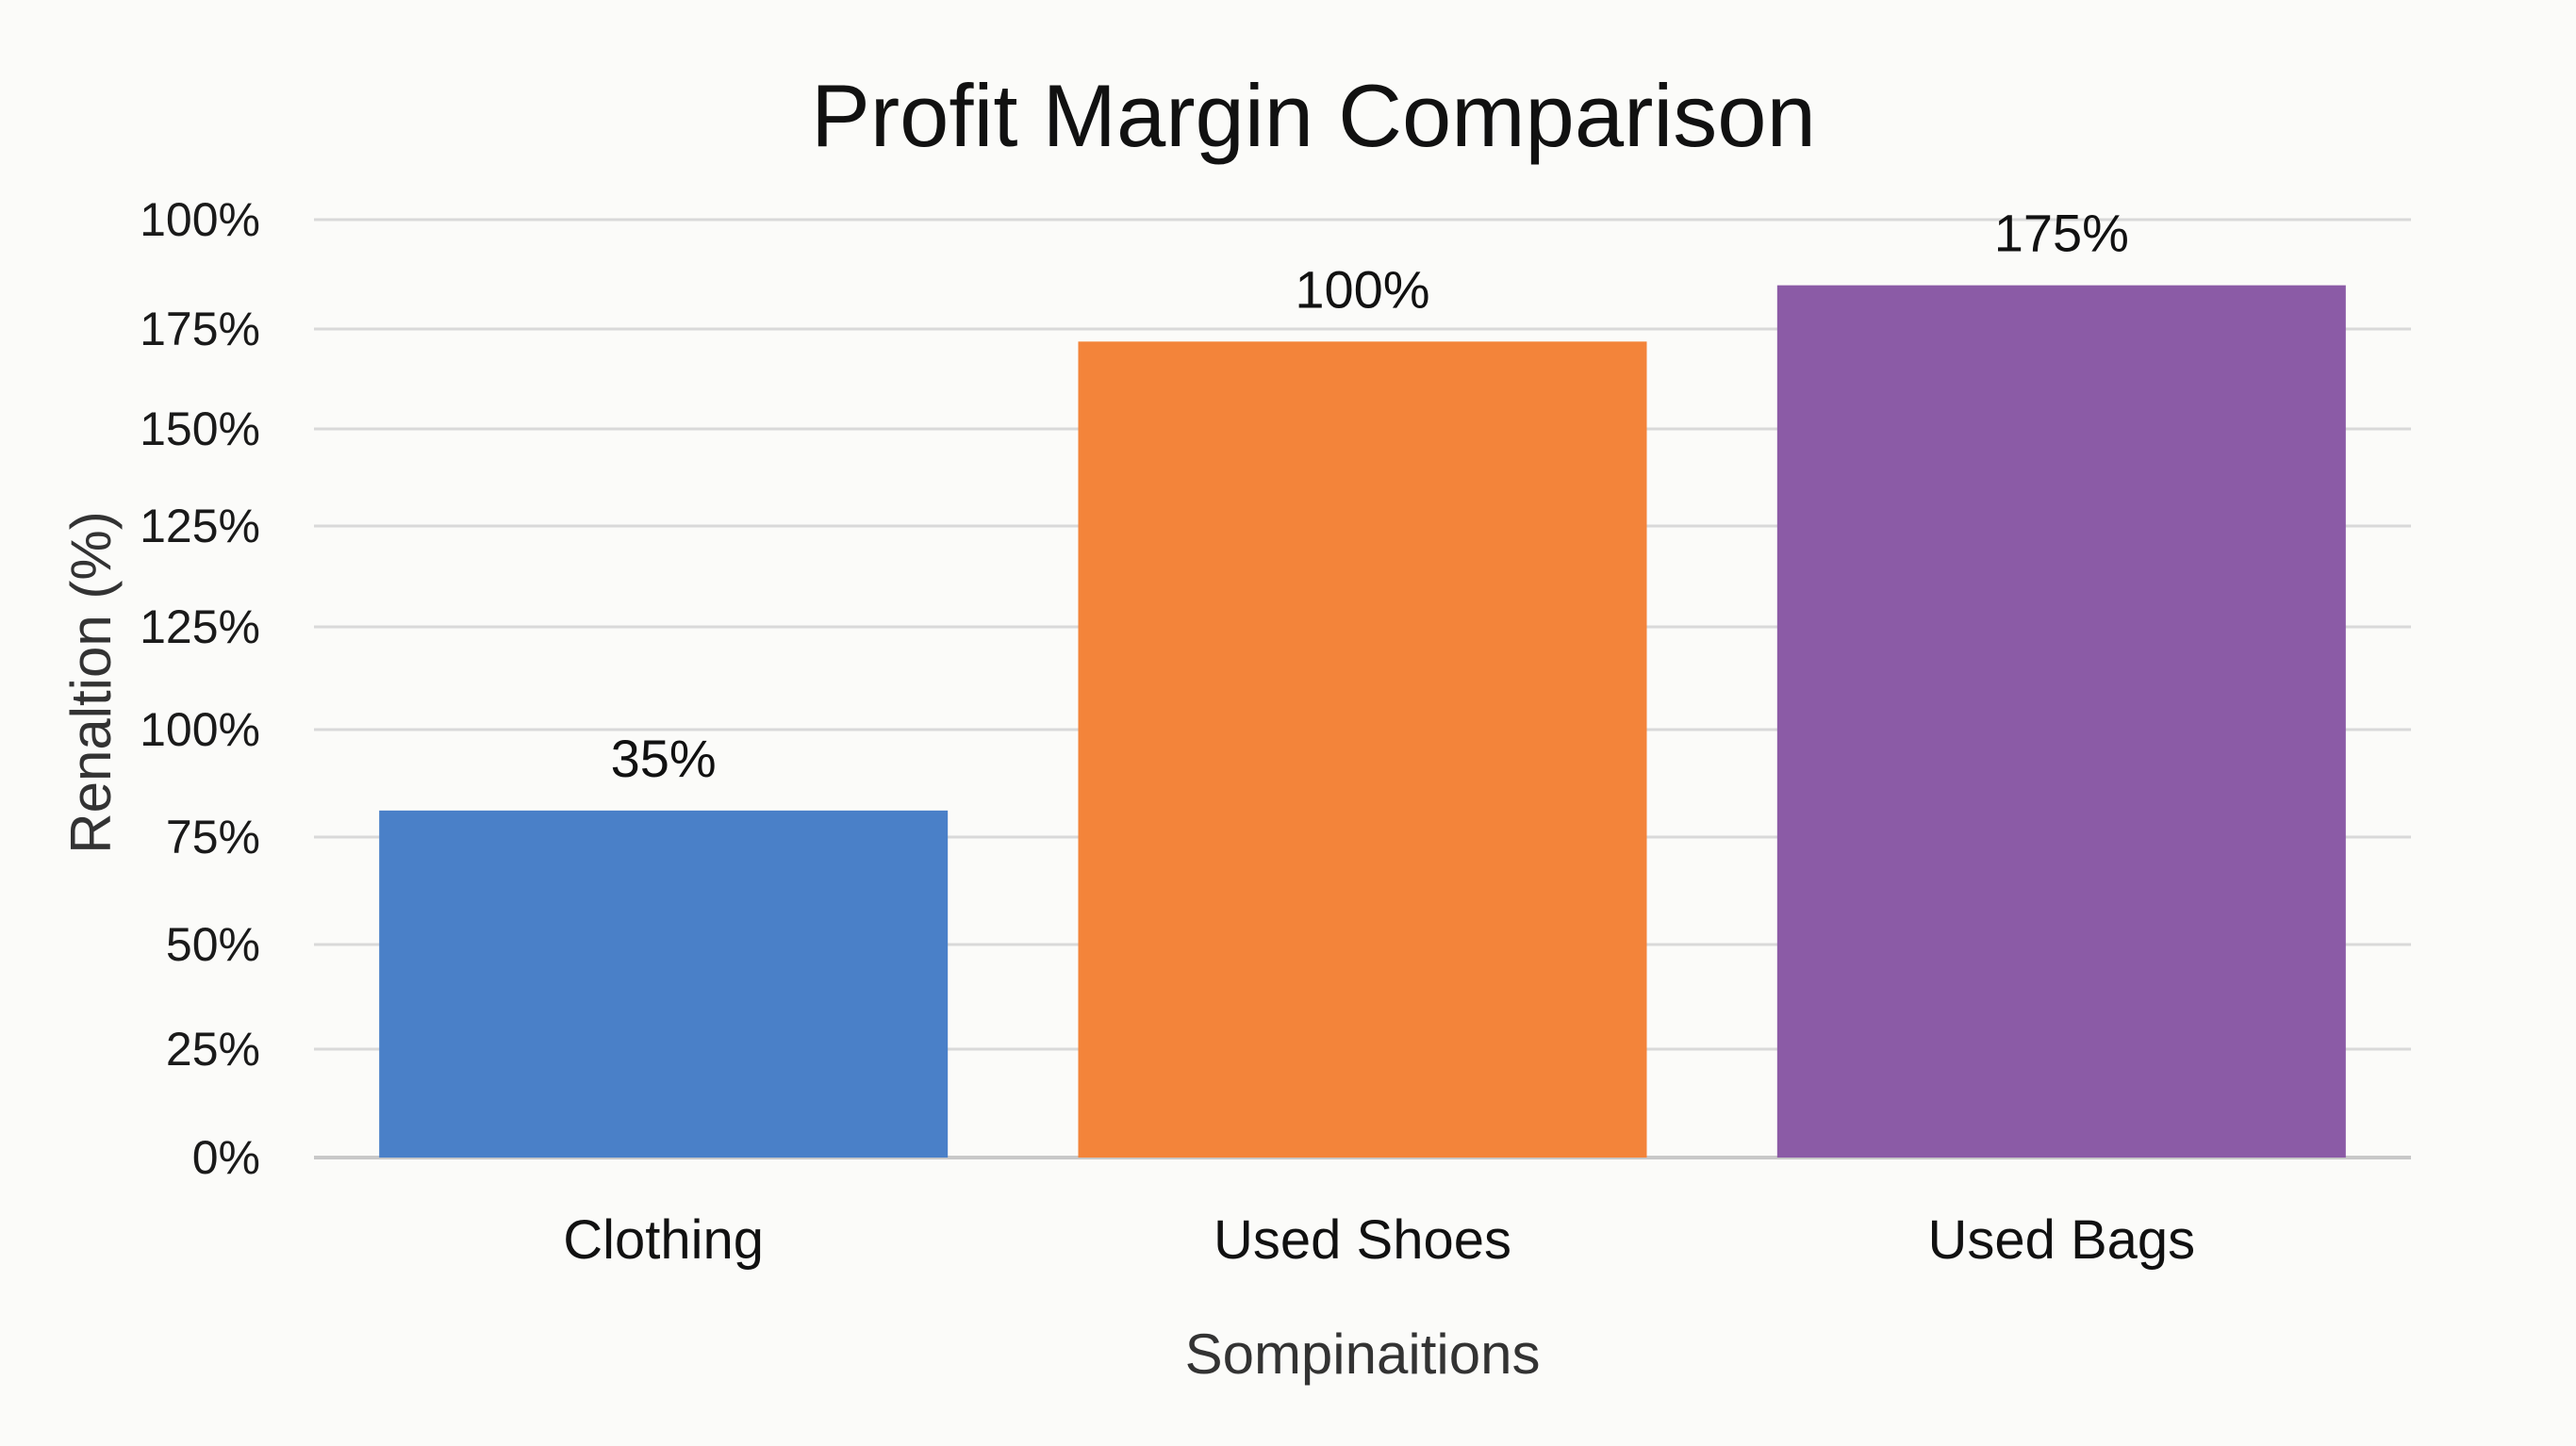  Describe the element at coordinates (1362, 289) in the screenshot. I see `data-label-1: 100%` at that location.